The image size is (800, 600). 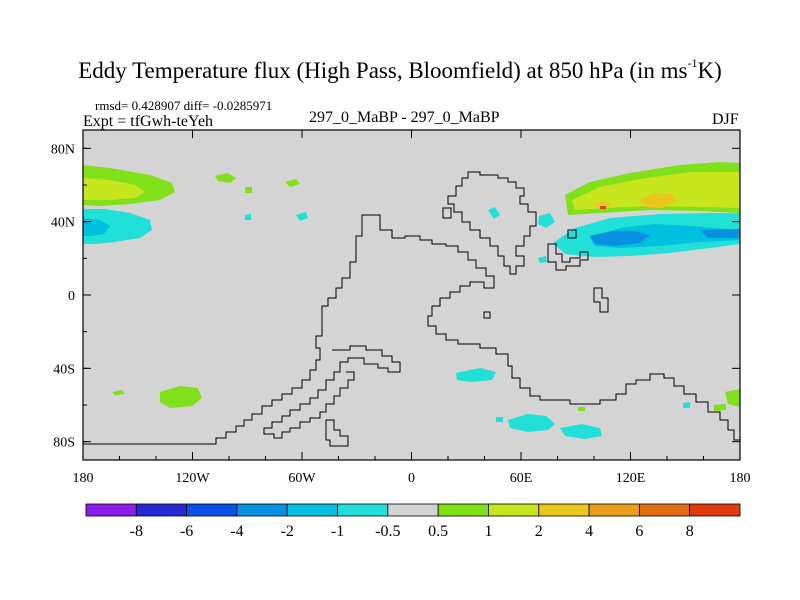 What do you see at coordinates (226, 329) in the screenshot?
I see `outline-coast-left` at bounding box center [226, 329].